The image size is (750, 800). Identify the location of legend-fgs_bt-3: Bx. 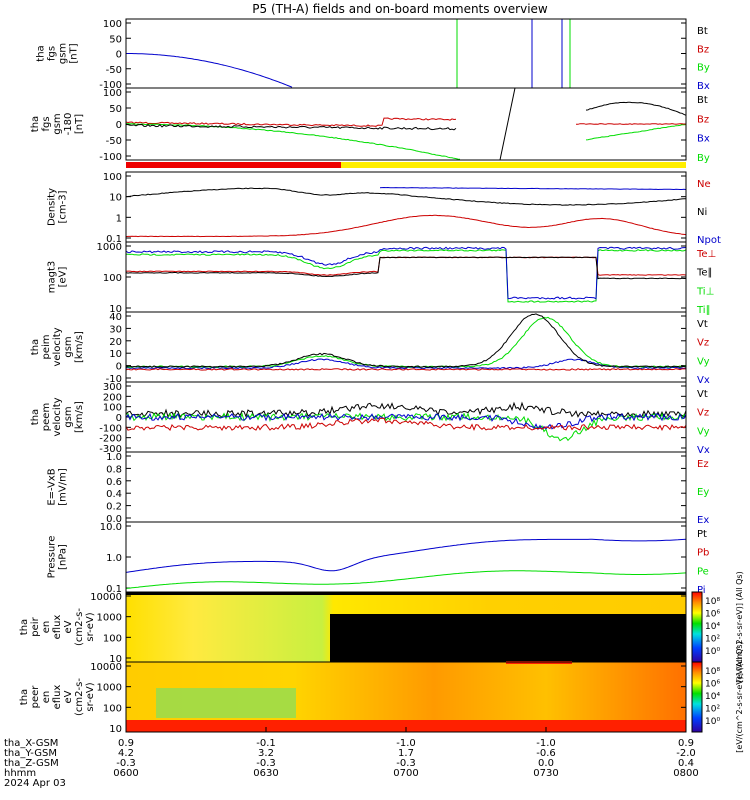
(703, 86).